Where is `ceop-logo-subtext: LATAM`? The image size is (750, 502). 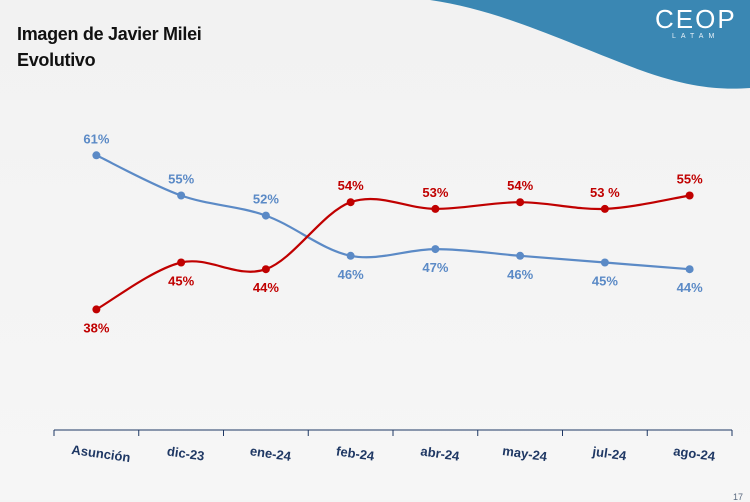 ceop-logo-subtext: LATAM is located at coordinates (696, 36).